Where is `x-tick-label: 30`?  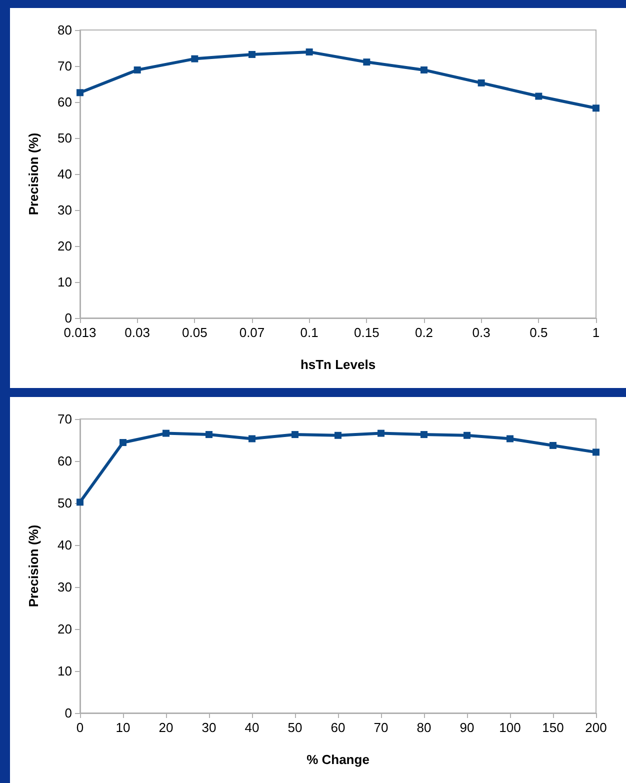 x-tick-label: 30 is located at coordinates (209, 727).